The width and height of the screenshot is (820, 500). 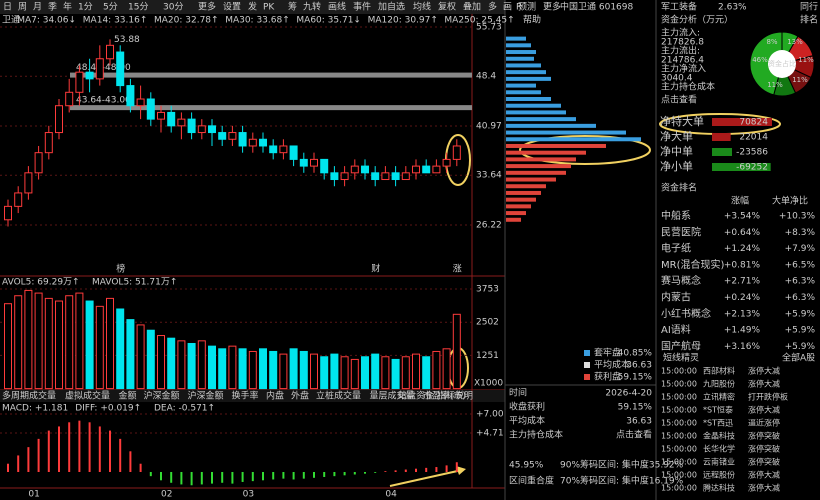 What do you see at coordinates (764, 475) in the screenshot?
I see `elf-event: 涨停大减` at bounding box center [764, 475].